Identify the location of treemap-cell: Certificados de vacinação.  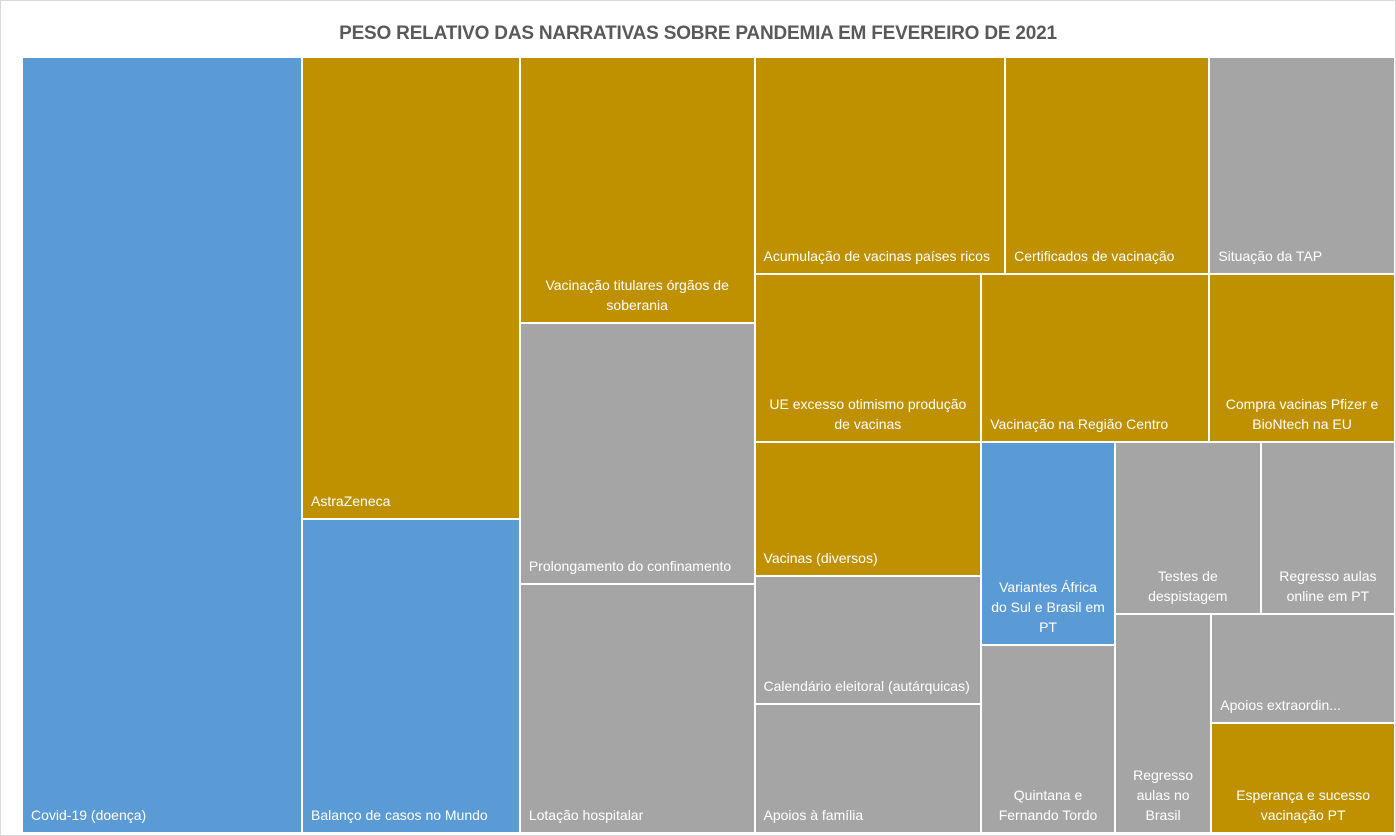
(1107, 165).